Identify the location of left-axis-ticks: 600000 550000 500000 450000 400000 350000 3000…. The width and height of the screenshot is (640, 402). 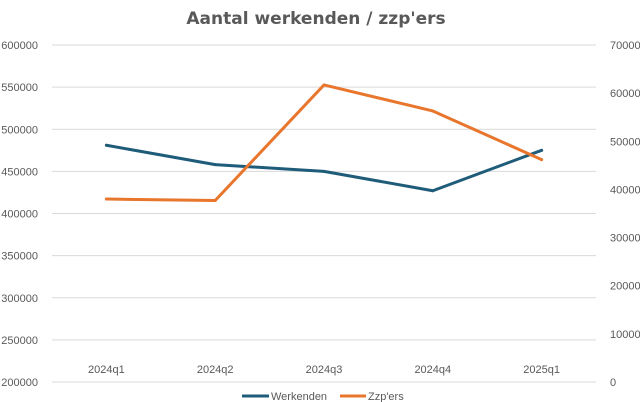
(19, 214).